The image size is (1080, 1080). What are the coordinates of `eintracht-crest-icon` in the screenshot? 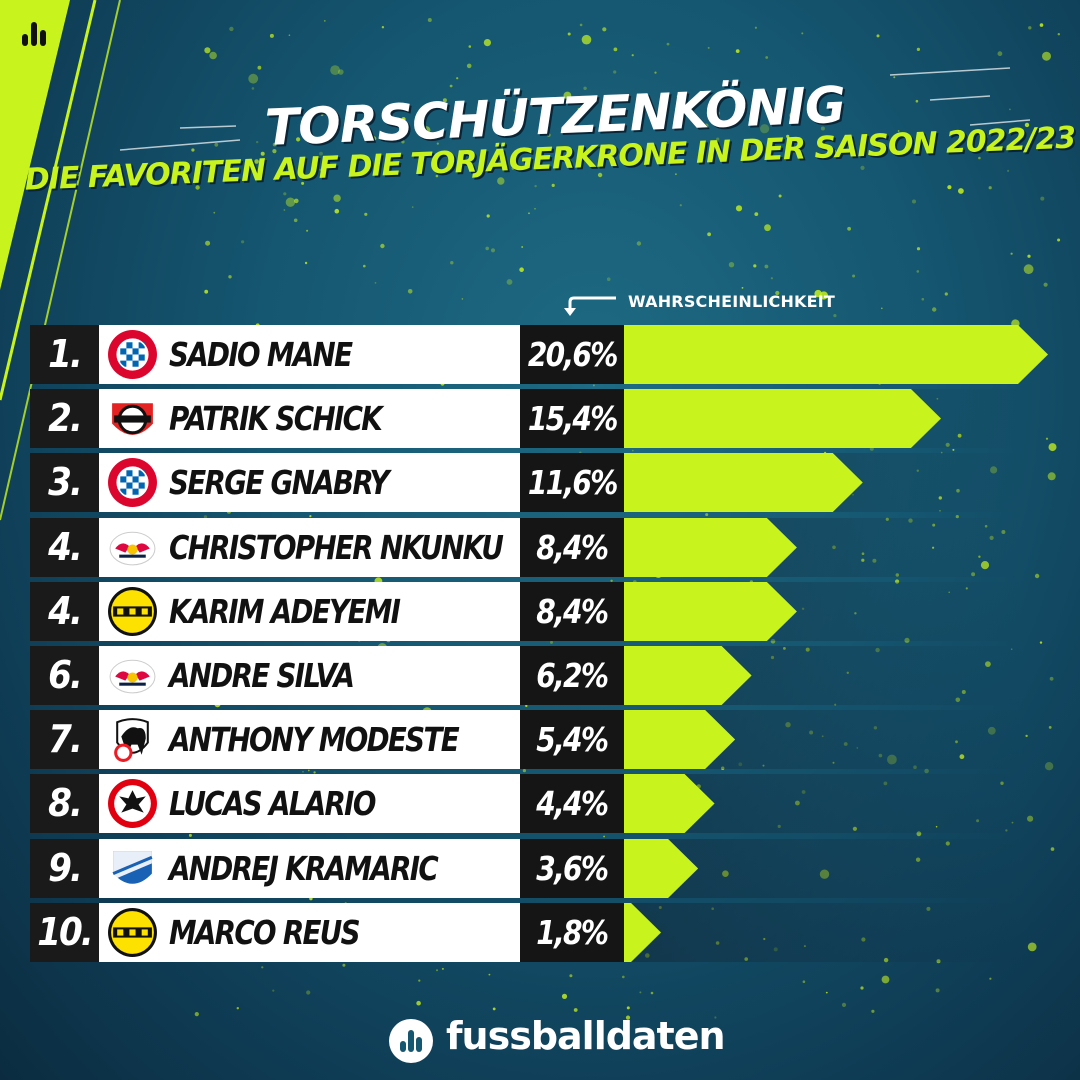 It's located at (132, 803).